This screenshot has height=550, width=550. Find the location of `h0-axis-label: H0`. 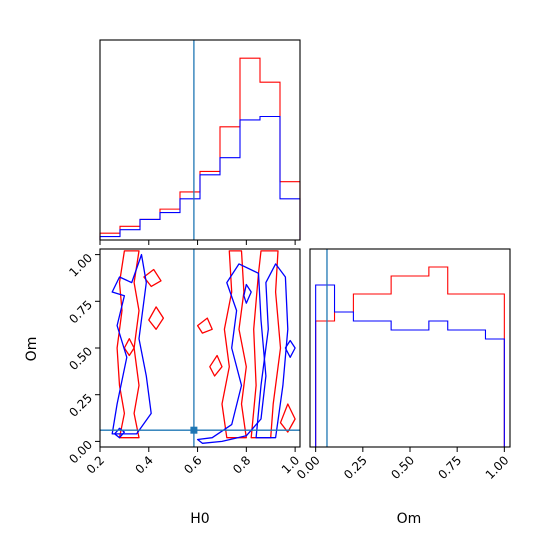

h0-axis-label: H0 is located at coordinates (199, 519).